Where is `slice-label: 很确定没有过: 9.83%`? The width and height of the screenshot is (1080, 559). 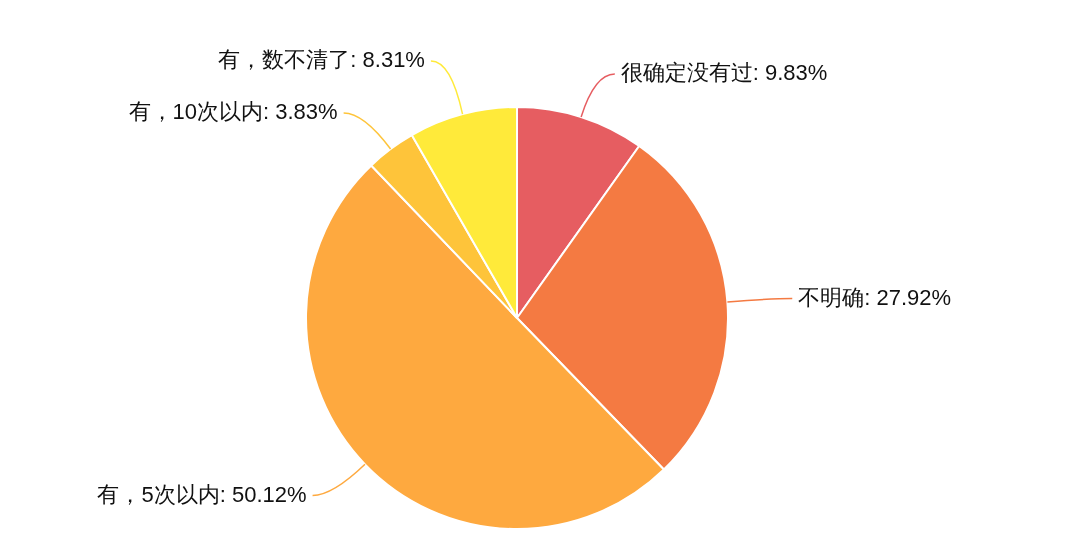 slice-label: 很确定没有过: 9.83% is located at coordinates (724, 73).